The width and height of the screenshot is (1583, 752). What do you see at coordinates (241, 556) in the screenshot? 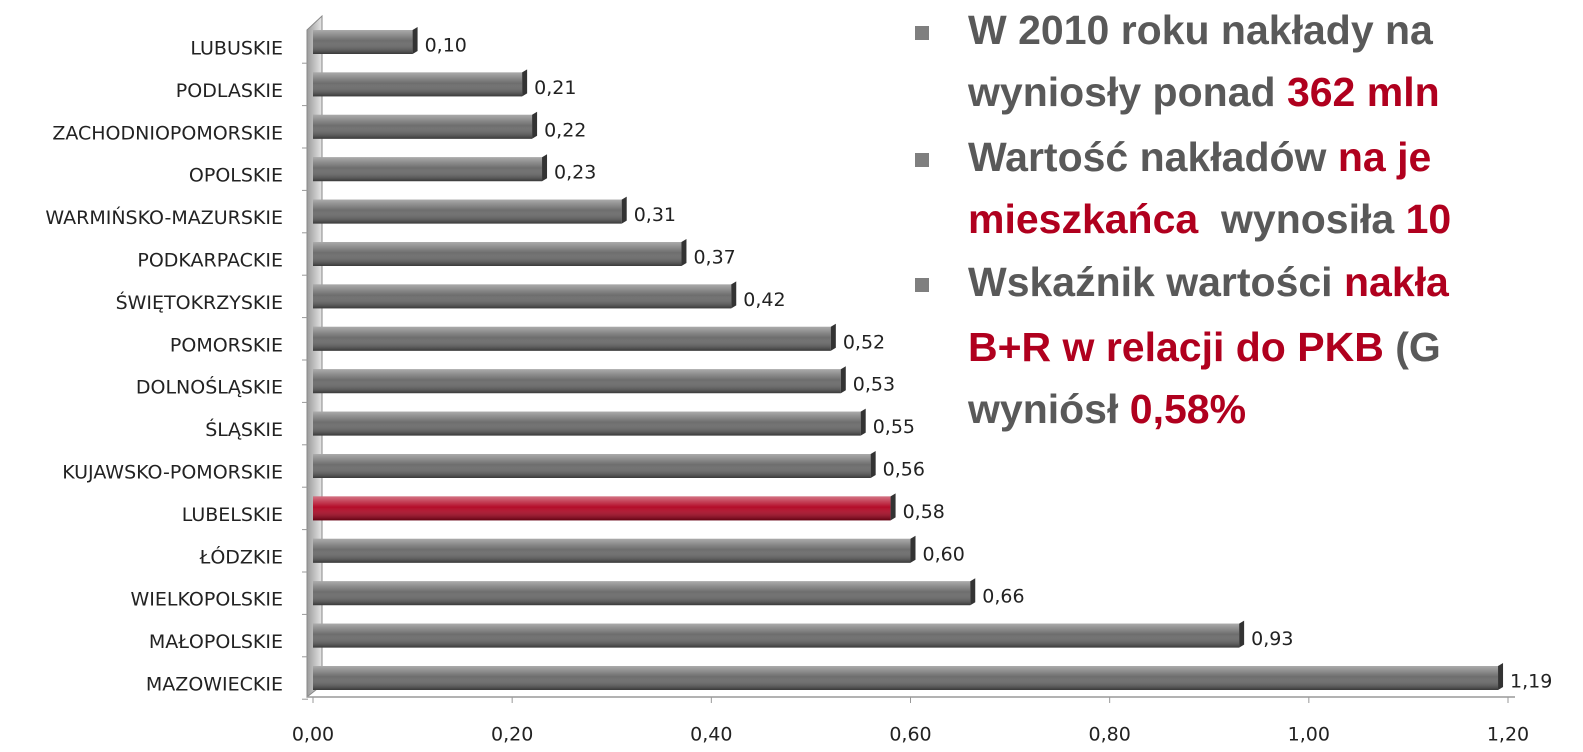
I see `y-tick-label: ŁÓDZKIE` at bounding box center [241, 556].